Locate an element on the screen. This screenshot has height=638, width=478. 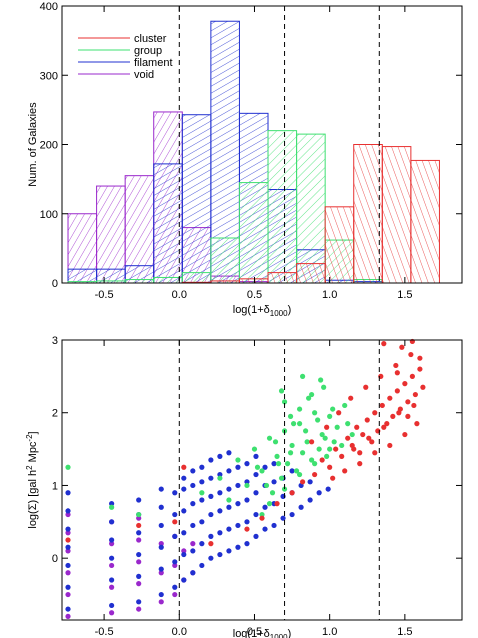
x-tick-label: 0.0 is located at coordinates (179, 295).